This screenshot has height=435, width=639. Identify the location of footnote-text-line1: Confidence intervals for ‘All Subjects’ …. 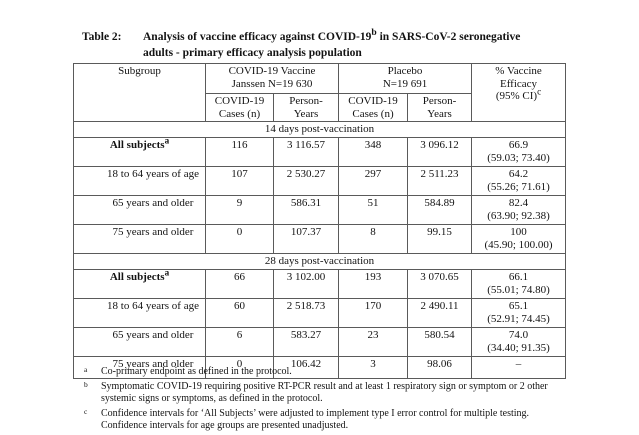
(315, 413).